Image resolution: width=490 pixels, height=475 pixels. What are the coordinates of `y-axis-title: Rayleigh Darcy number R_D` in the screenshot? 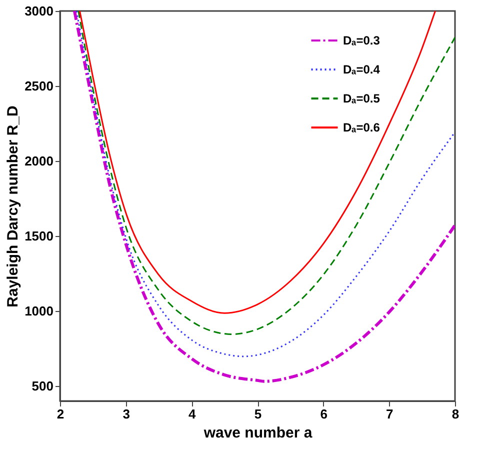 It's located at (13, 206).